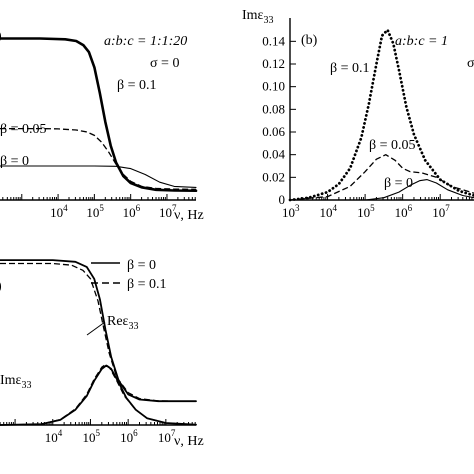  What do you see at coordinates (189, 441) in the screenshot?
I see `panel-c-xlabel: ν, Hz` at bounding box center [189, 441].